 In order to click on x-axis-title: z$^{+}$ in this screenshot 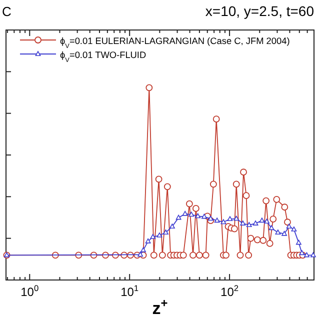, I will do `click(160, 307)`.